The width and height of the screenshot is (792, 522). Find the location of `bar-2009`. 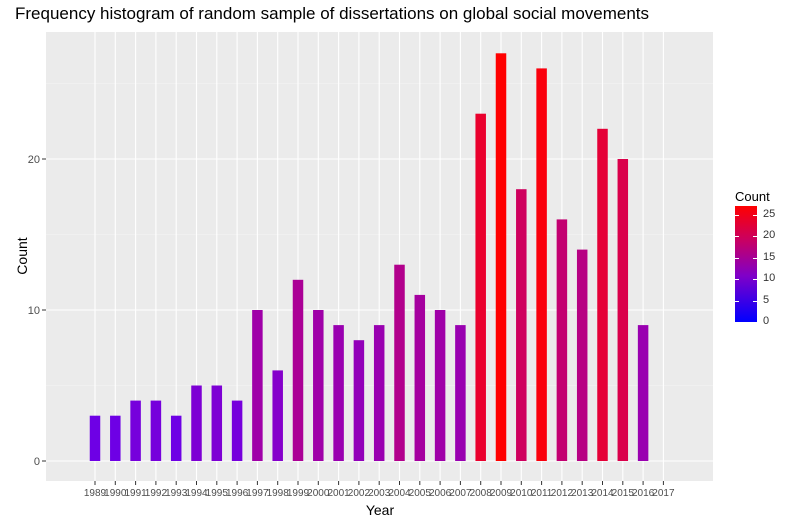

bar-2009 is located at coordinates (501, 257).